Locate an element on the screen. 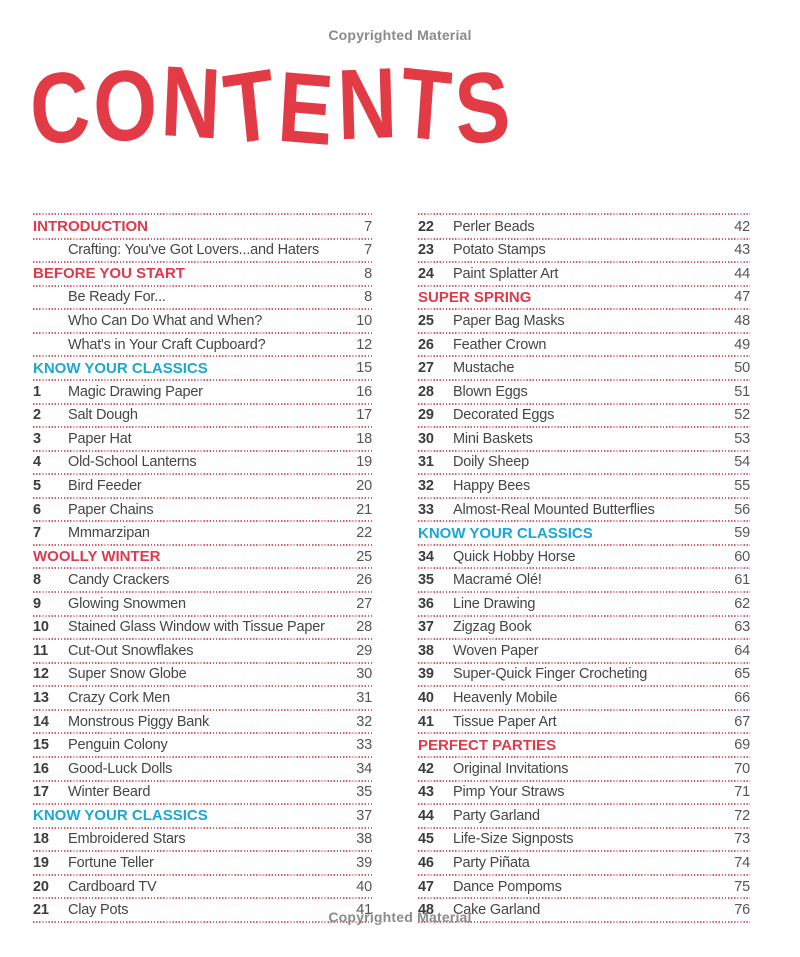 The image size is (800, 957). entry-label: Life-Size Signposts is located at coordinates (513, 839).